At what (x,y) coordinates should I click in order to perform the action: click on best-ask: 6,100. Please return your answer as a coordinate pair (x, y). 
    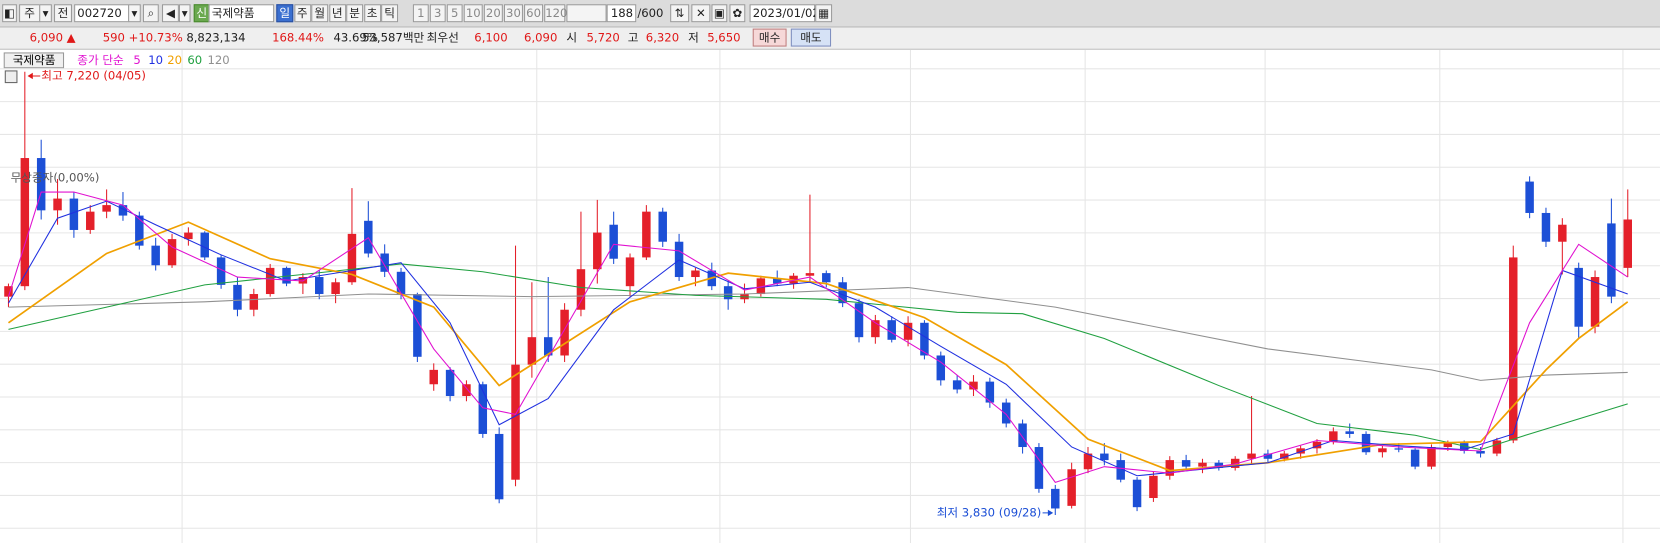
    Looking at the image, I should click on (491, 37).